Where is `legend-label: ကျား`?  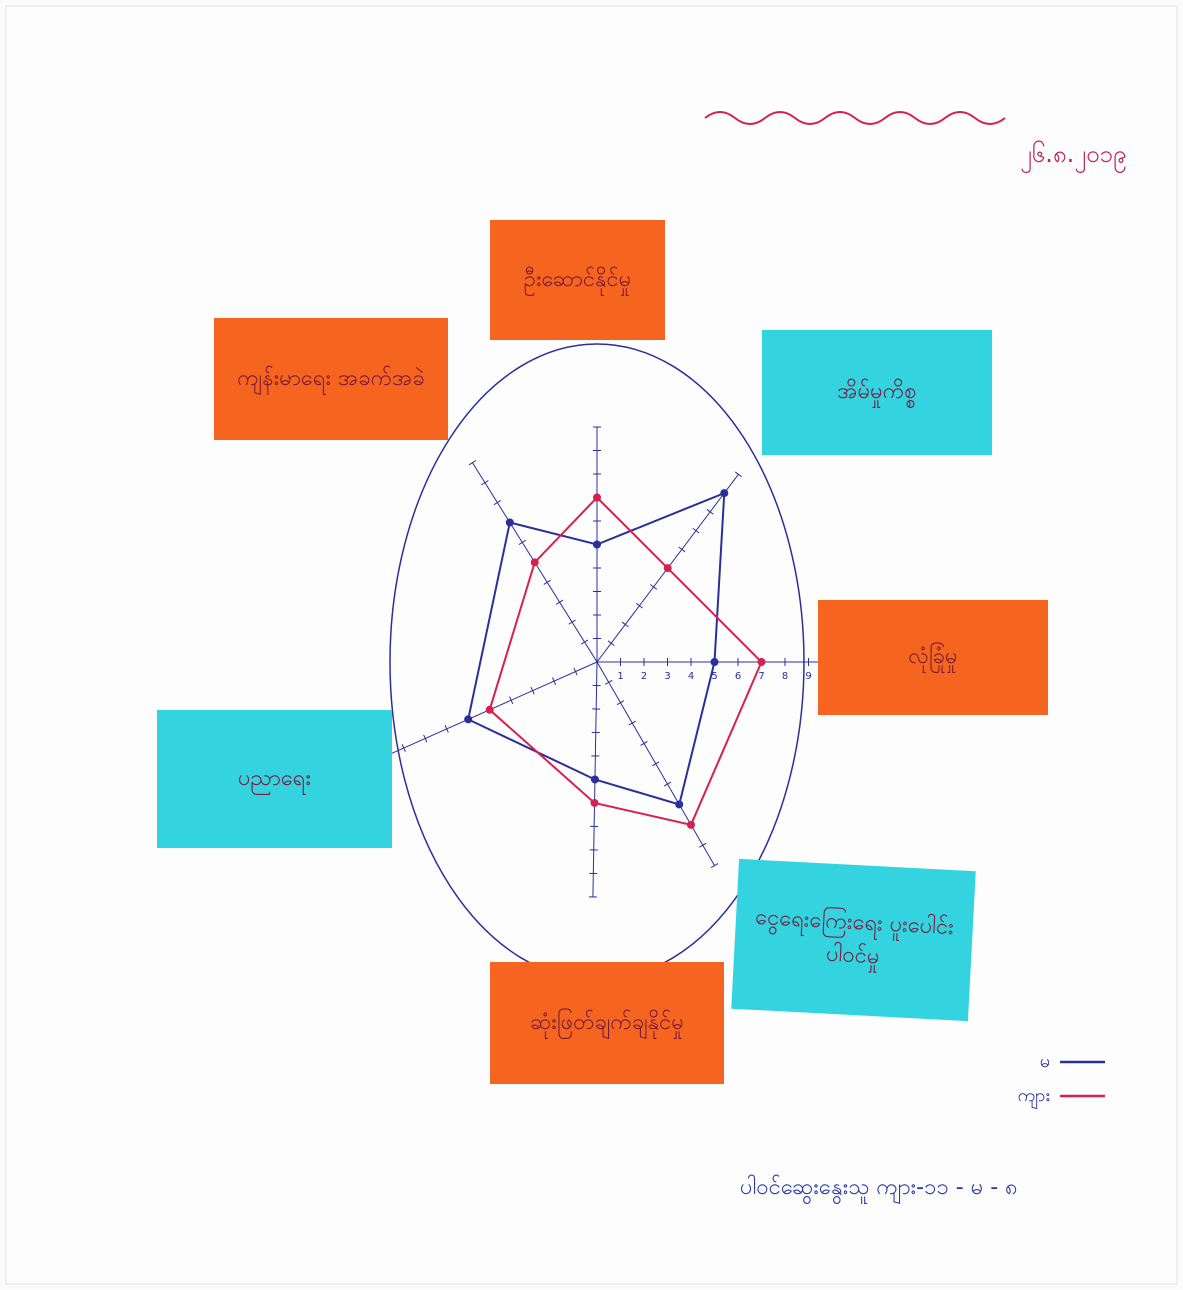 legend-label: ကျား is located at coordinates (1034, 1097).